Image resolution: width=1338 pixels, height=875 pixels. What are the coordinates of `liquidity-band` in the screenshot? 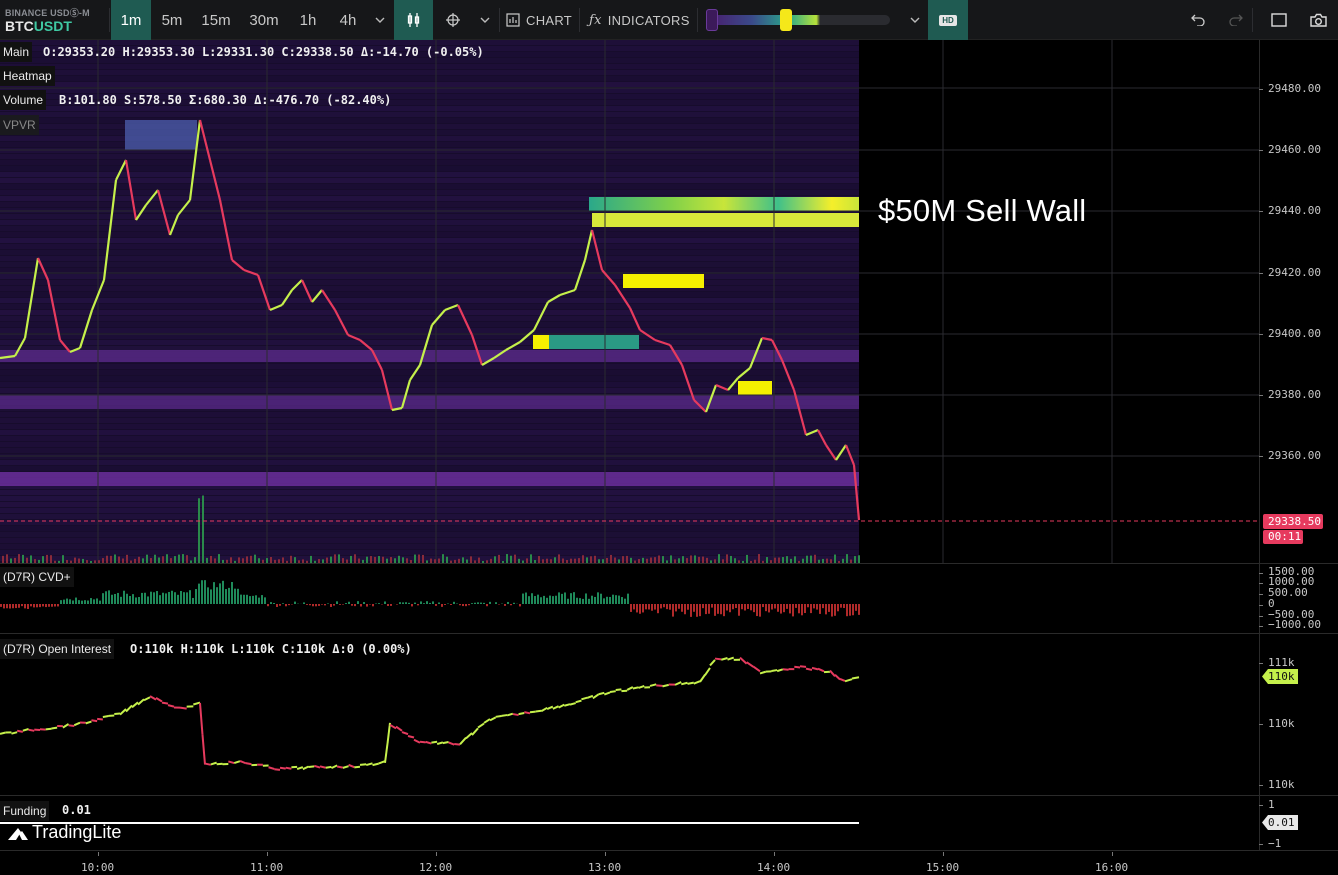 It's located at (430, 402).